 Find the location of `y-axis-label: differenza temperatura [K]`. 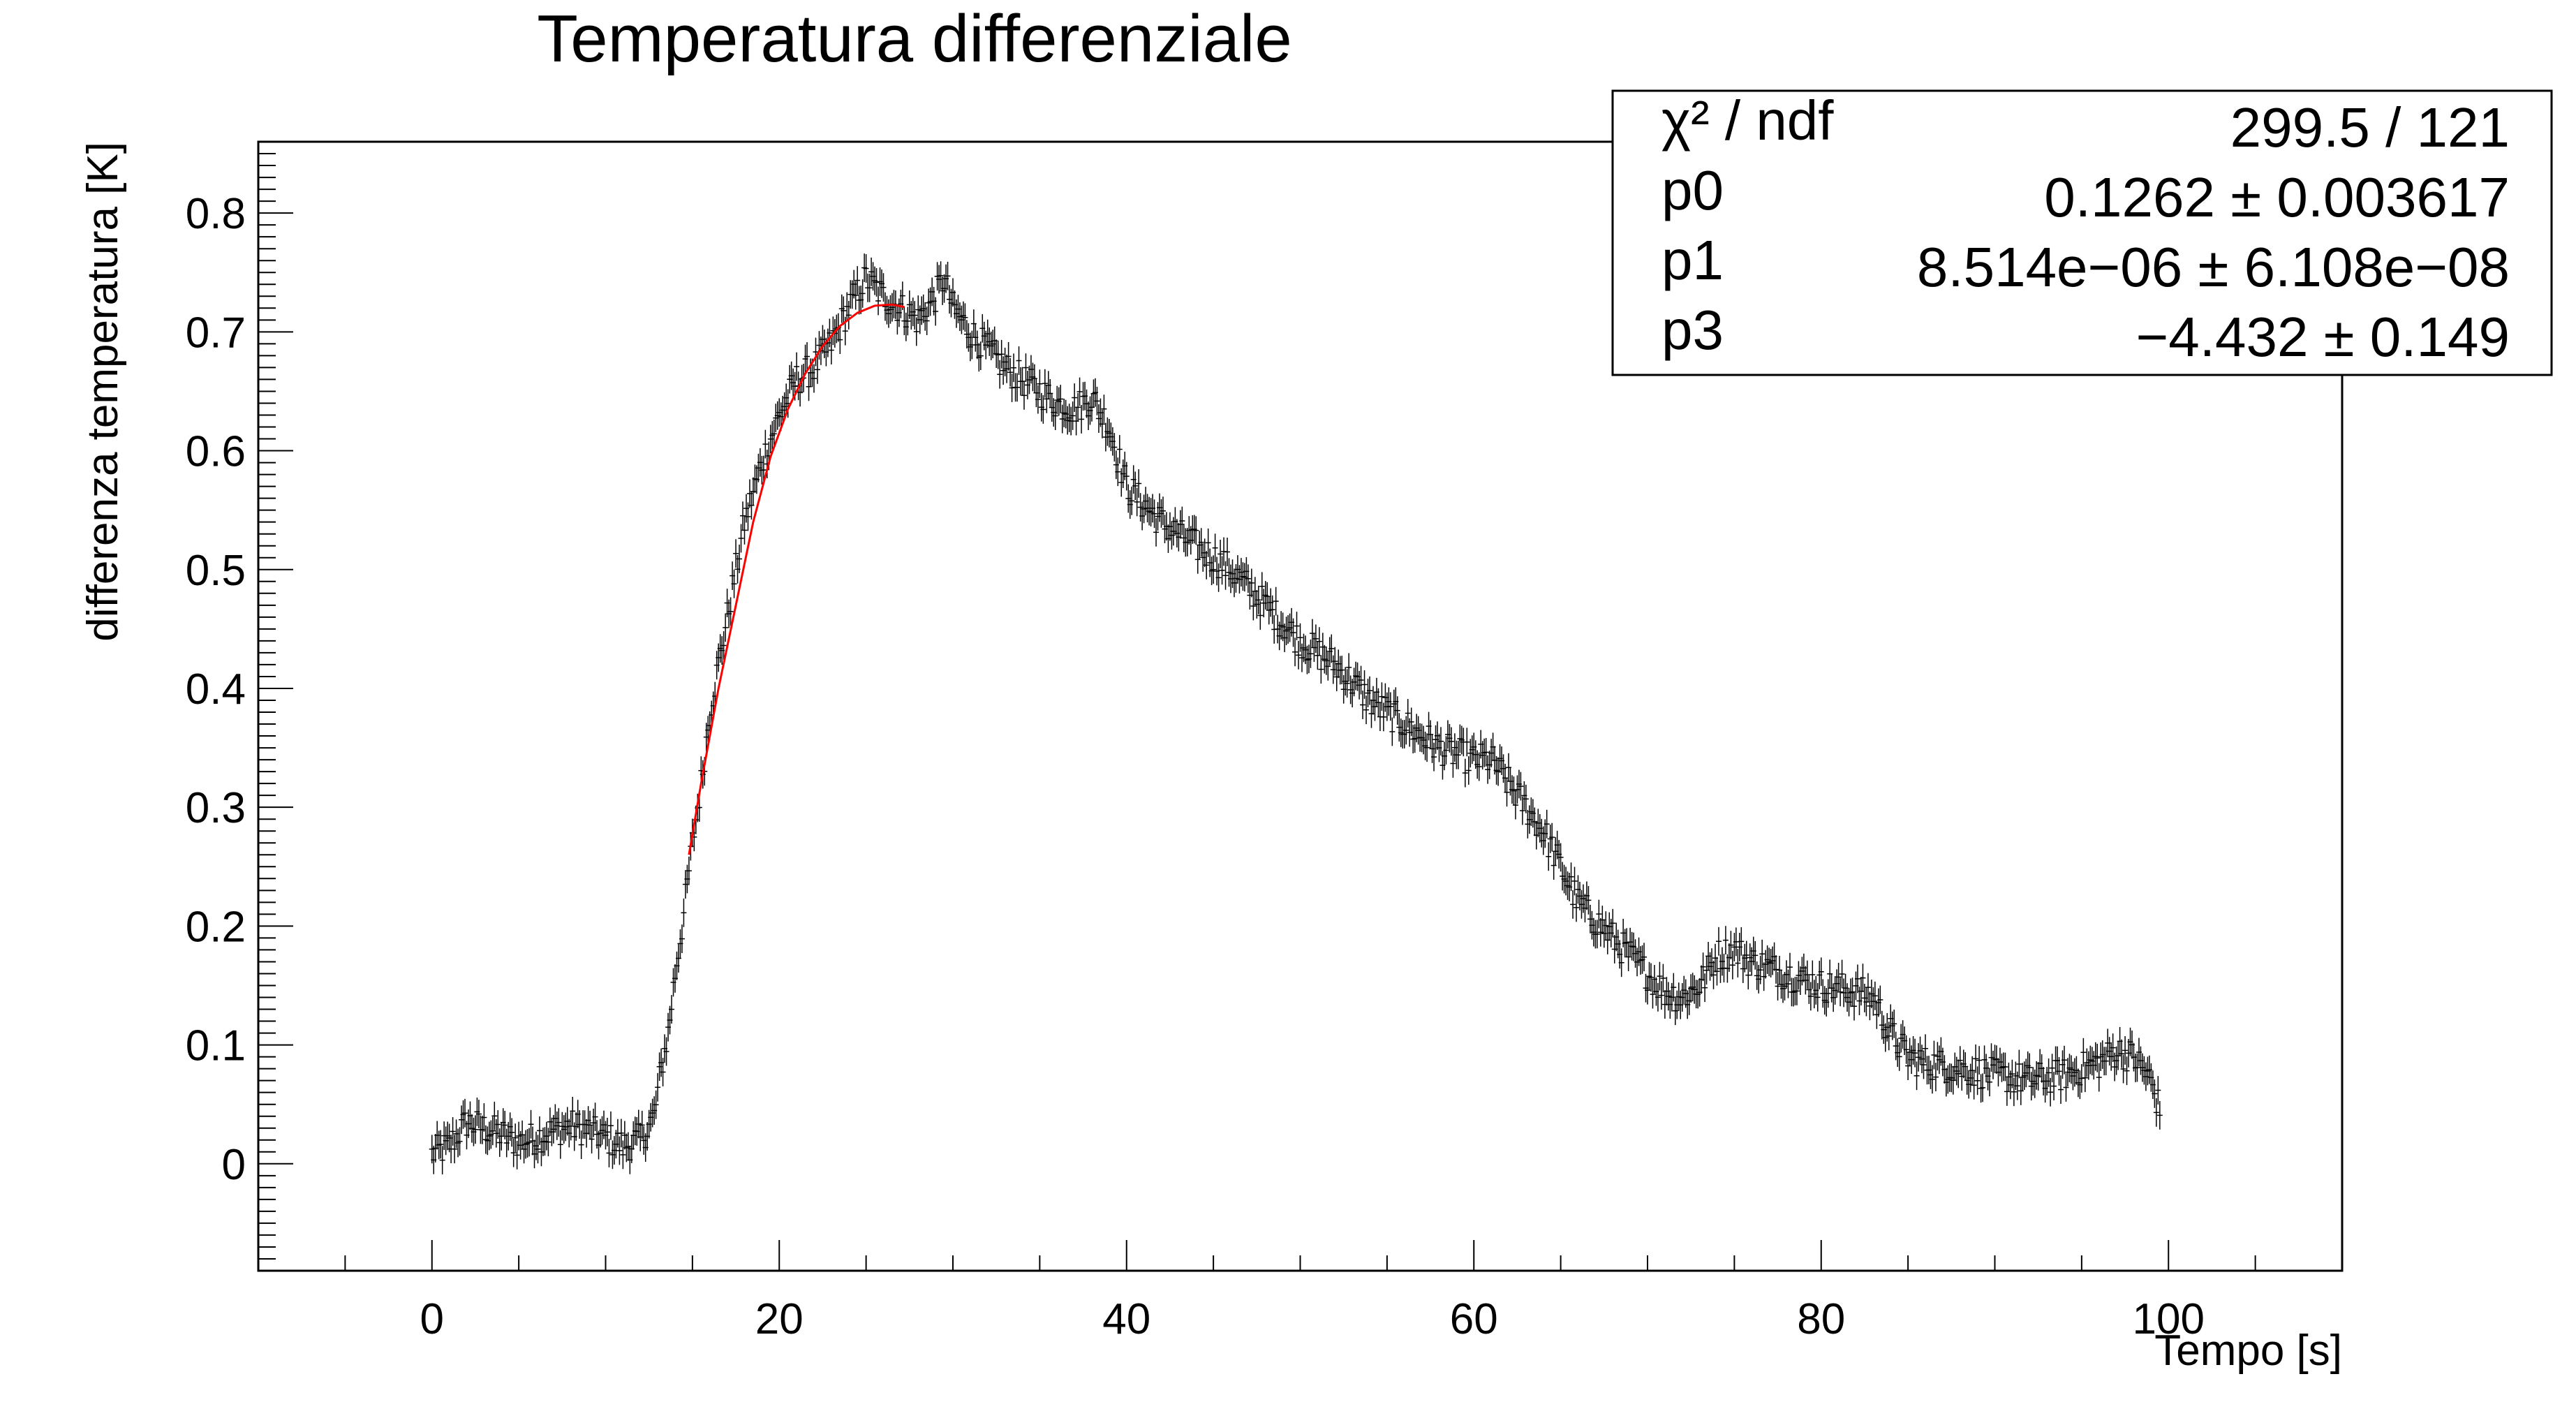

y-axis-label: differenza temperatura [K] is located at coordinates (103, 392).